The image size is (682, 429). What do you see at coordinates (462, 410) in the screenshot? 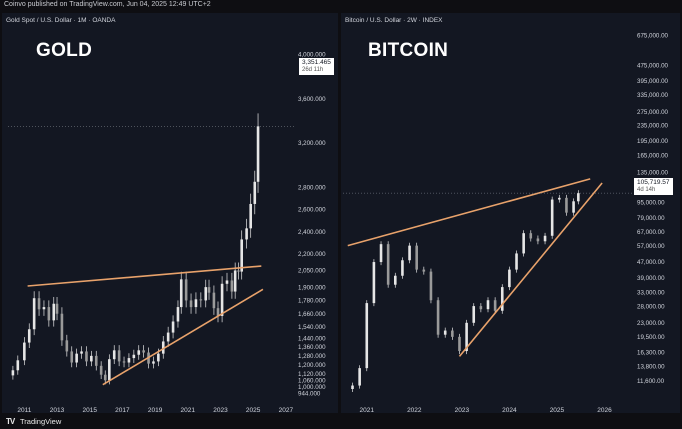
I see `bitcoin-x-tick-label: 2023` at bounding box center [462, 410].